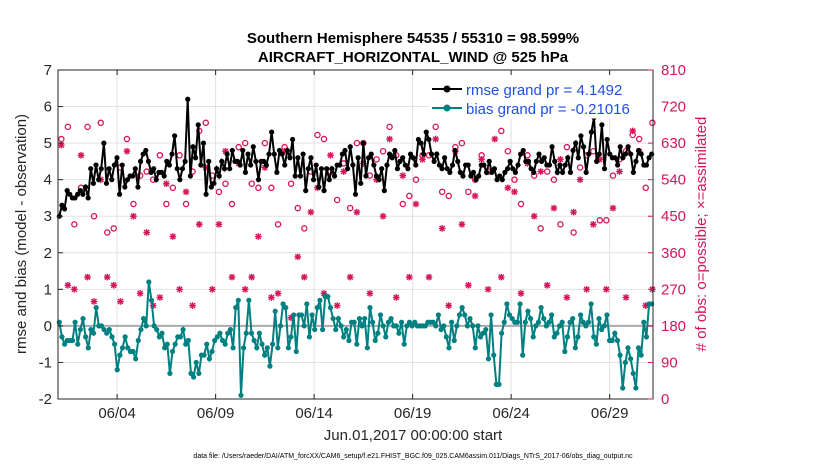 The height and width of the screenshot is (470, 830). Describe the element at coordinates (48, 253) in the screenshot. I see `y-tick-label-left: 2` at that location.